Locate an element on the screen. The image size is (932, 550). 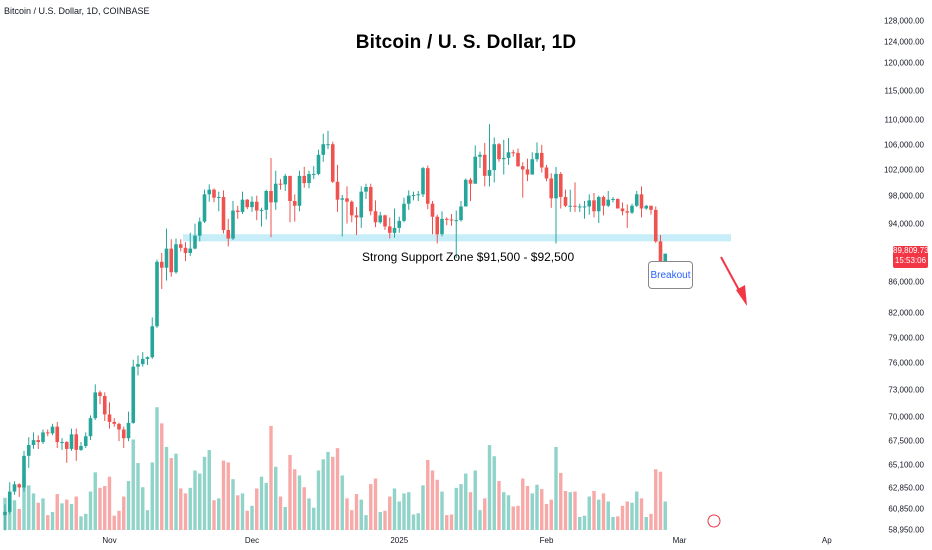
price-tick-label: 82,000.00 is located at coordinates (906, 313).